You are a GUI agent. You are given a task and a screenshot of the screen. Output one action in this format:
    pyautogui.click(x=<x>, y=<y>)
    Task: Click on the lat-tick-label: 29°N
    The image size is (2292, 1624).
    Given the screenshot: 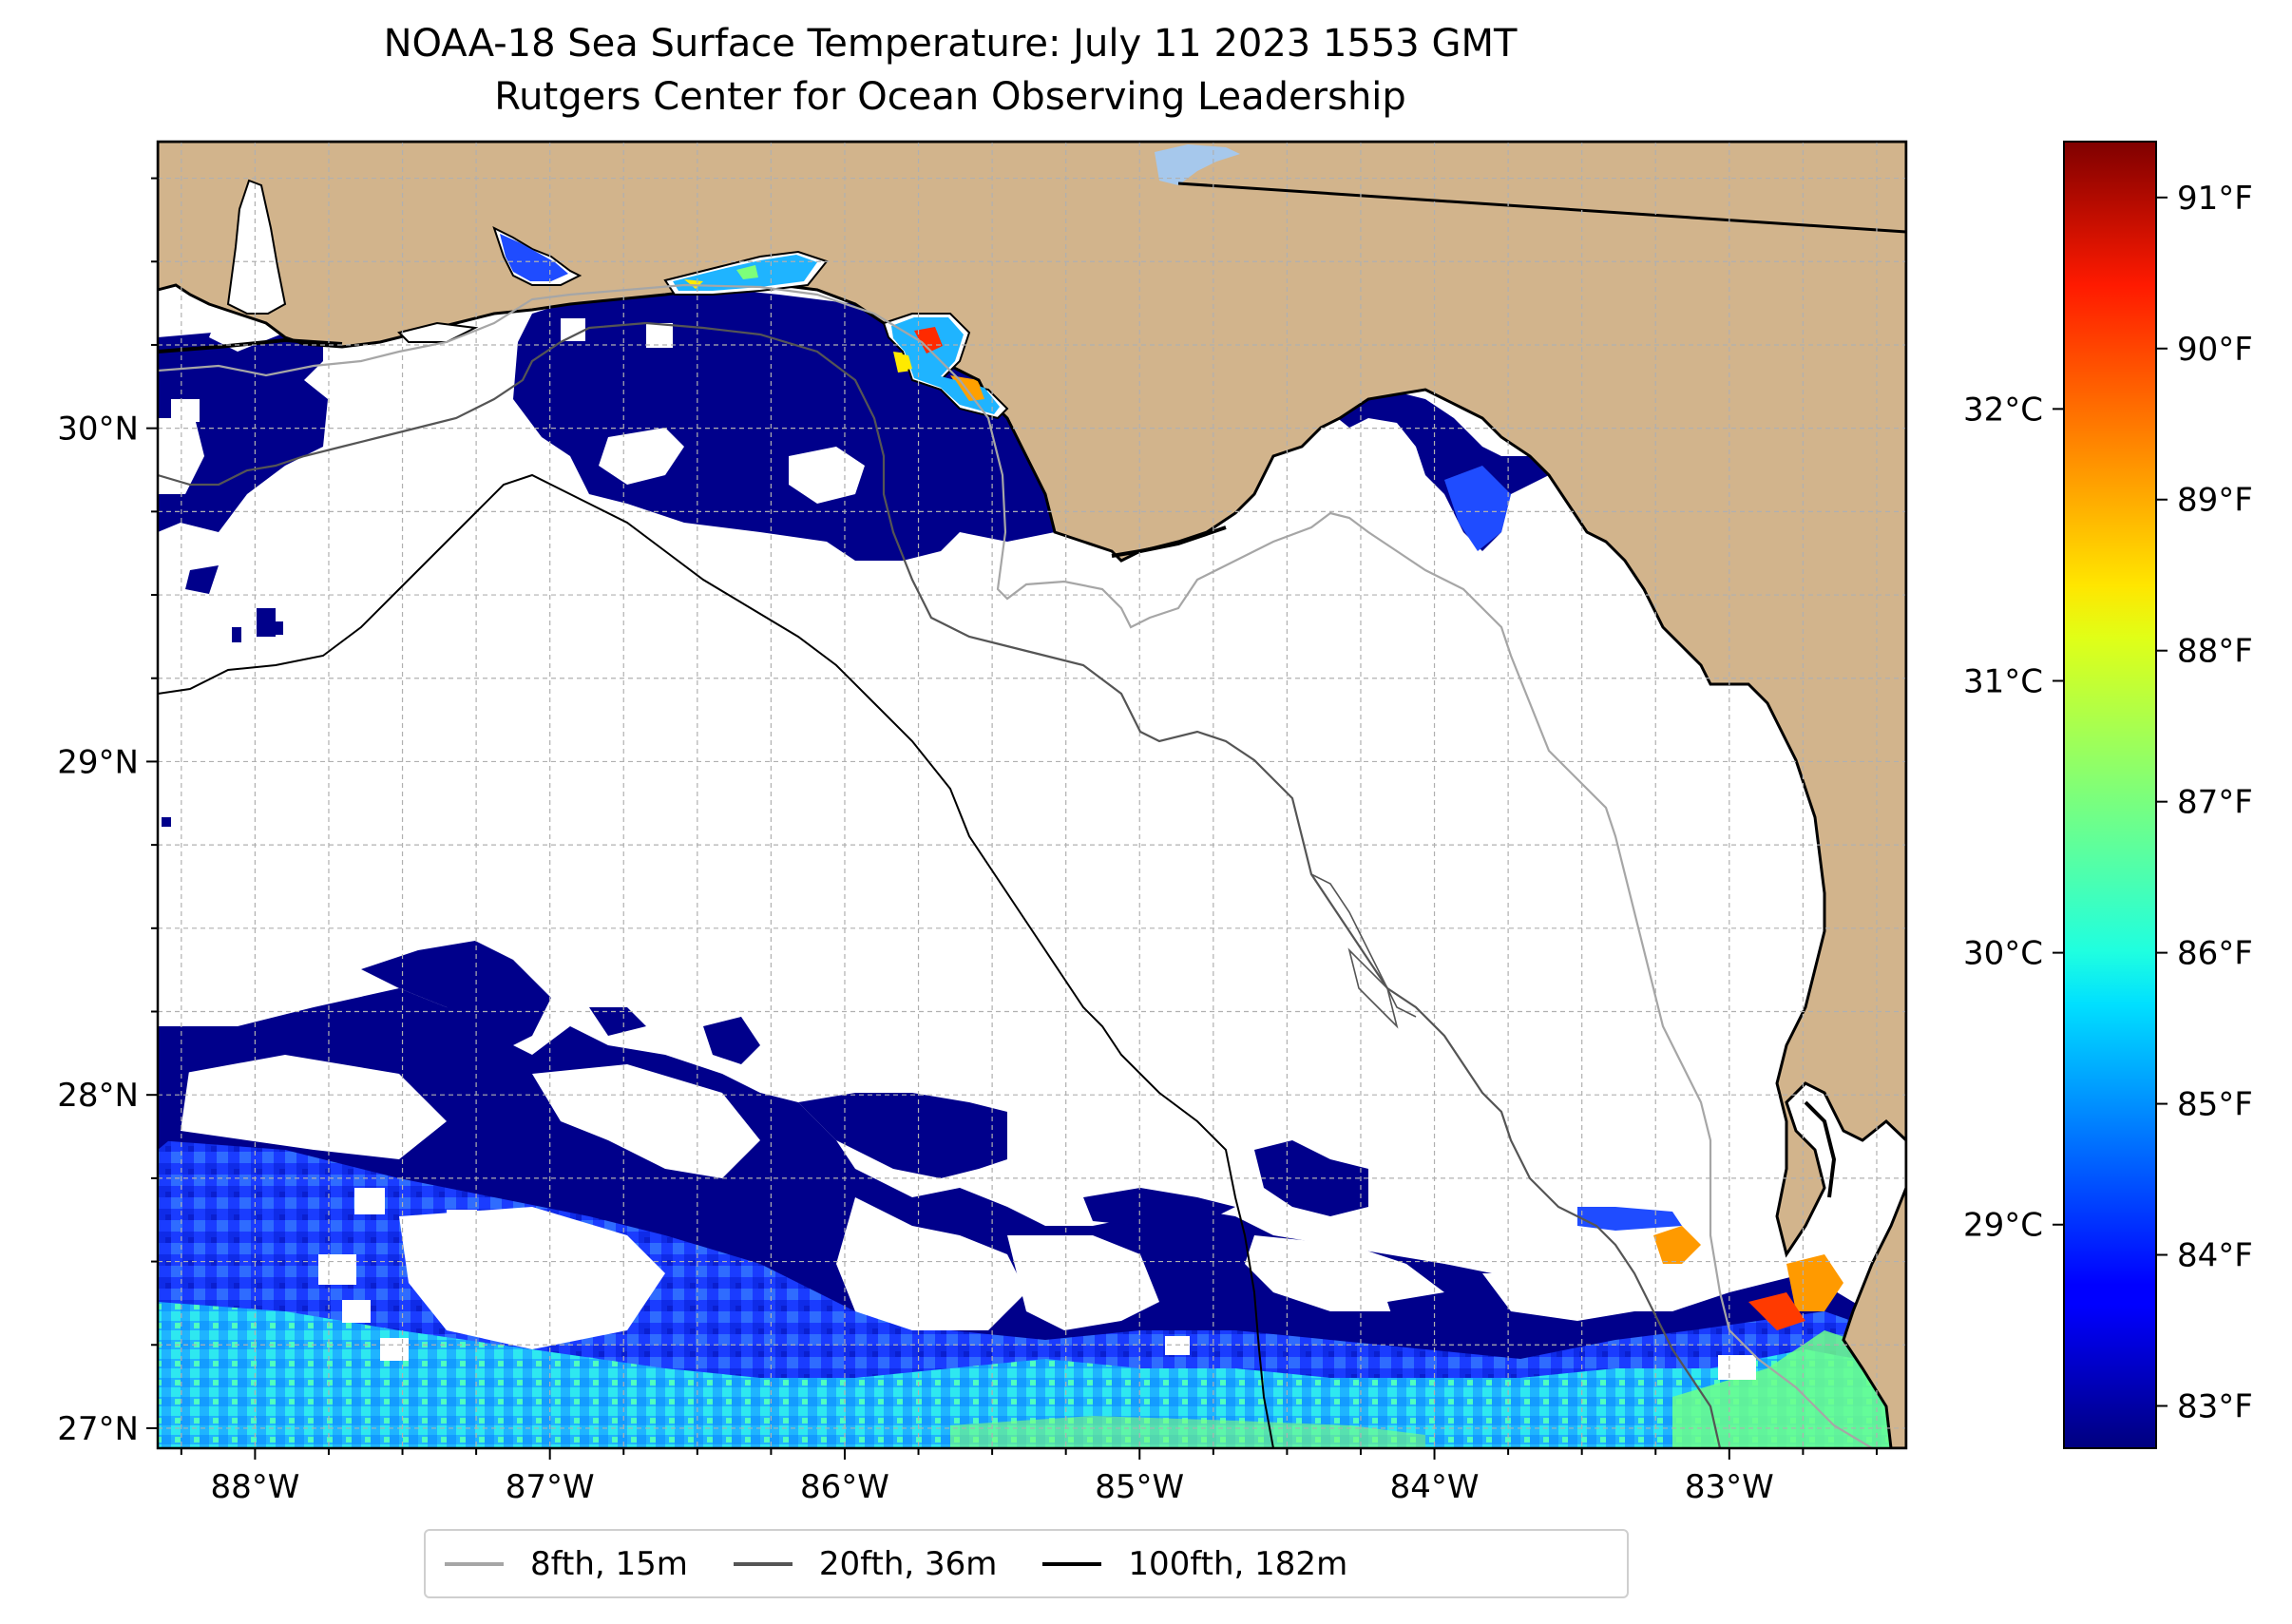 What is the action you would take?
    pyautogui.click(x=98, y=762)
    